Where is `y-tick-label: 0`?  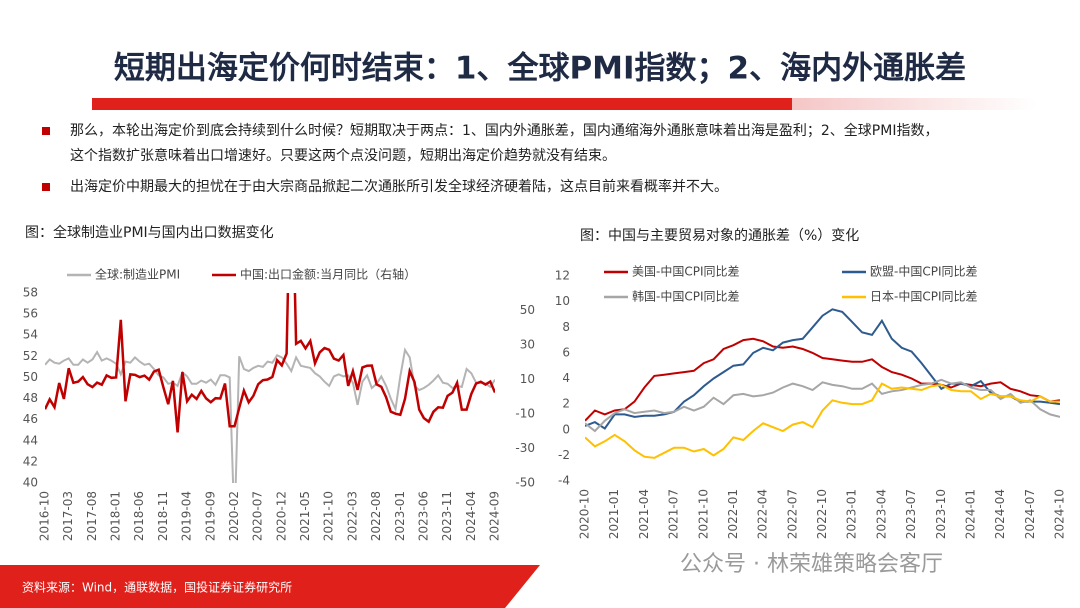
y-tick-label: 0 is located at coordinates (566, 429).